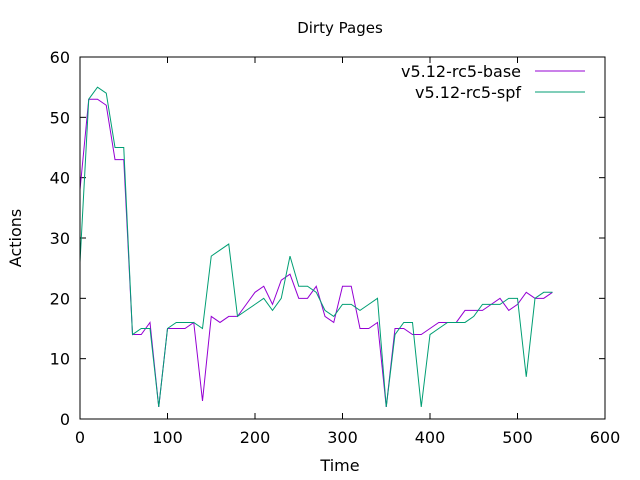 The width and height of the screenshot is (640, 480). What do you see at coordinates (15, 238) in the screenshot?
I see `y-axis-label: Actions` at bounding box center [15, 238].